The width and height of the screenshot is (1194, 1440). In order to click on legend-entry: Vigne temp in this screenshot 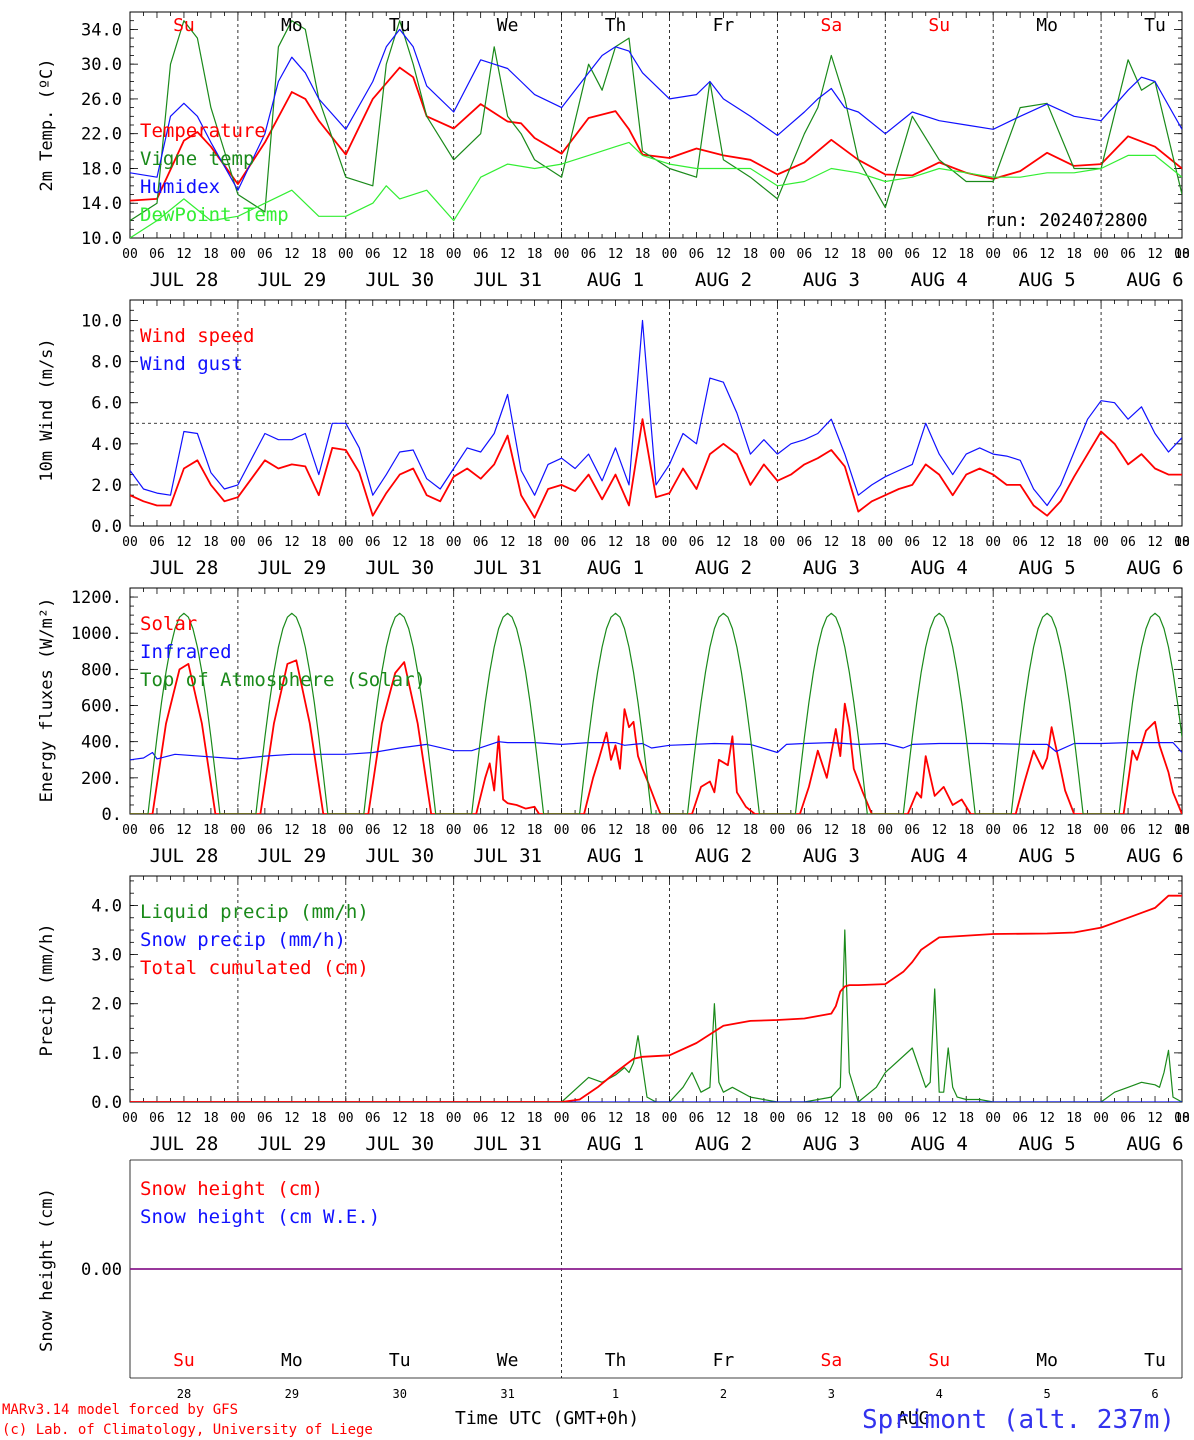, I will do `click(197, 159)`.